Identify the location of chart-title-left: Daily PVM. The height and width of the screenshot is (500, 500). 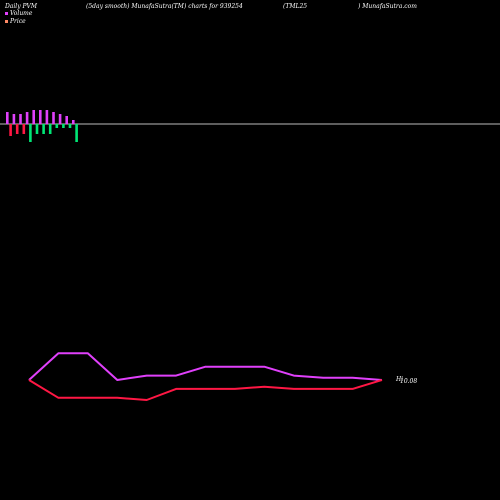
(21, 6).